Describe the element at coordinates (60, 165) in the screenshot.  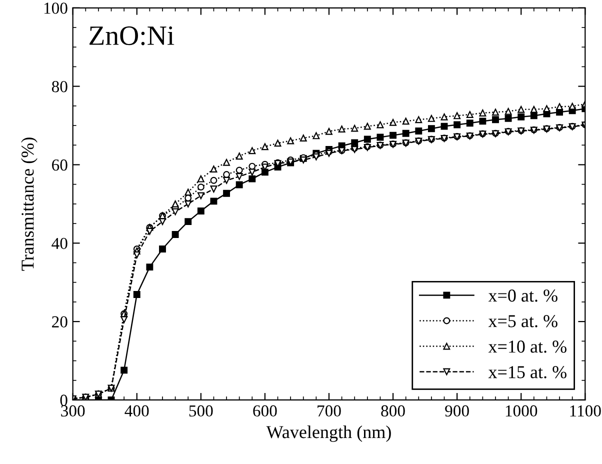
I see `y-tick-label: 60` at that location.